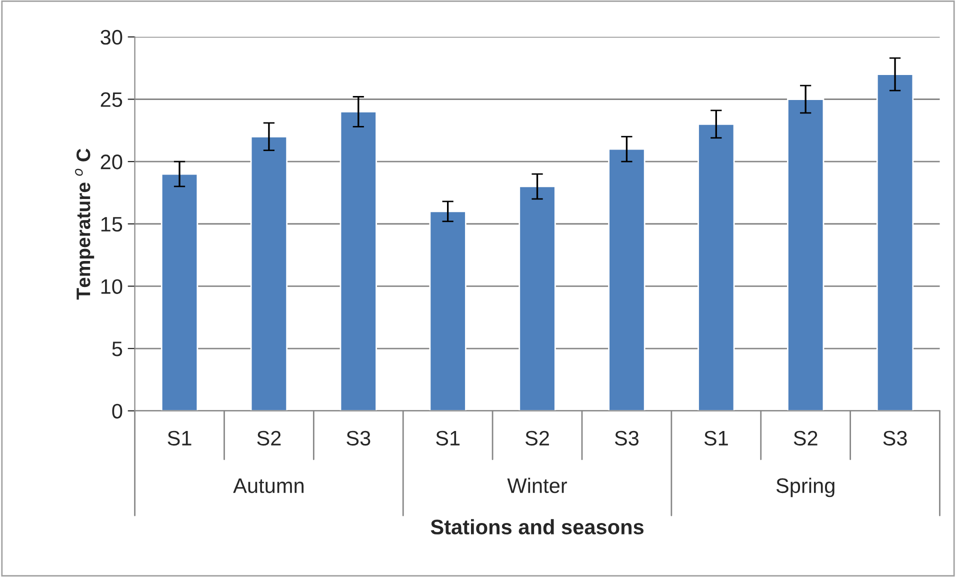  What do you see at coordinates (111, 37) in the screenshot?
I see `y-tick-label: 30` at bounding box center [111, 37].